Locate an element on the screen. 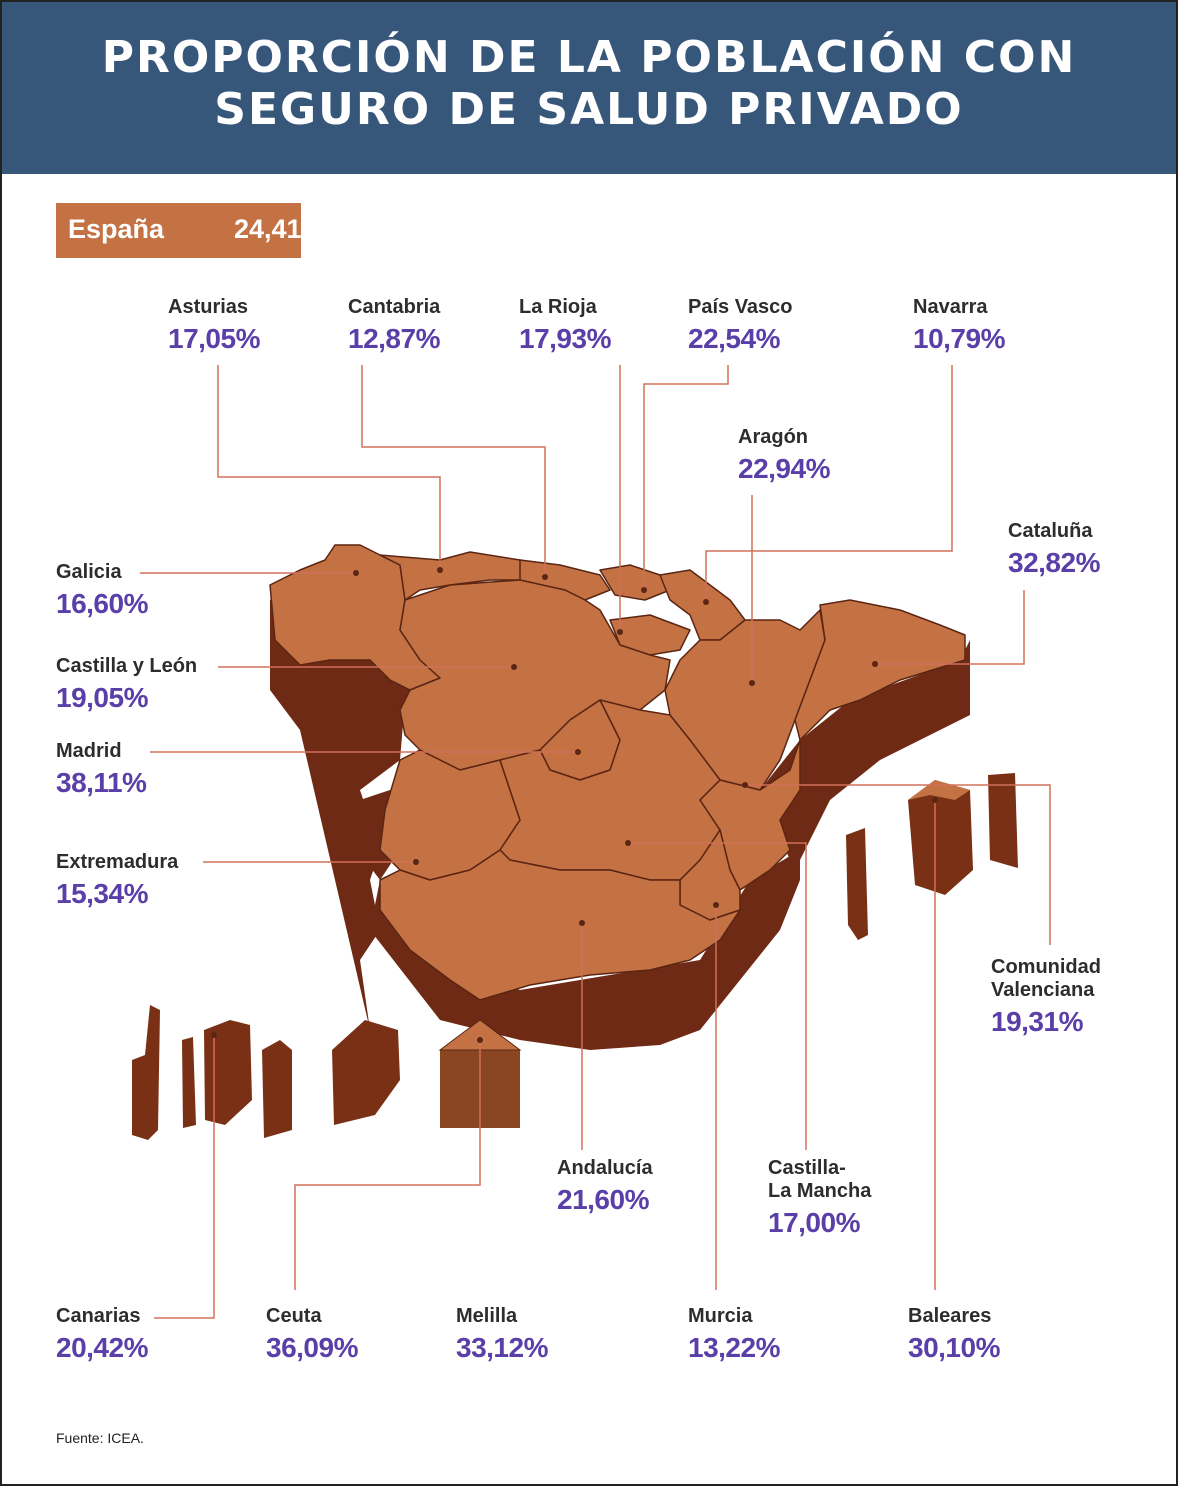 This screenshot has height=1486, width=1178. region-value: 15,34% is located at coordinates (102, 893).